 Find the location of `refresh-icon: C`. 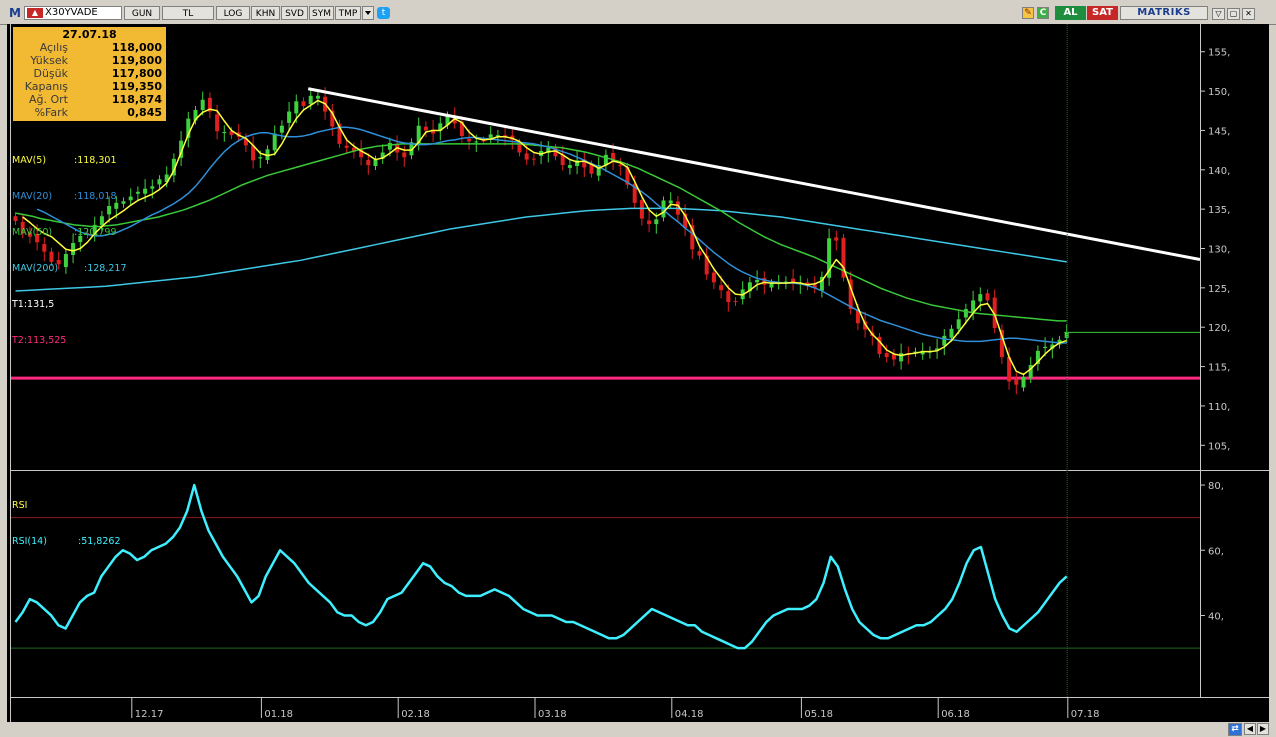

refresh-icon: C is located at coordinates (1043, 13).